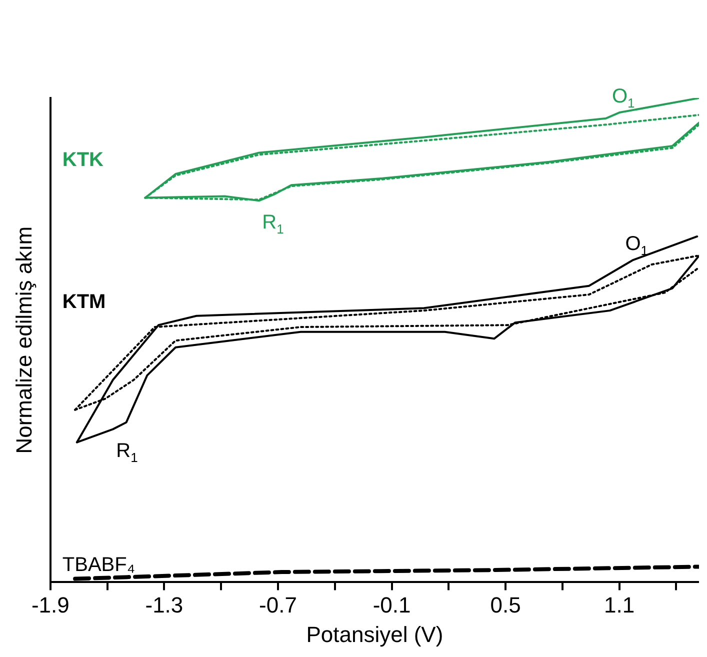  What do you see at coordinates (23, 340) in the screenshot?
I see `y-axis-title: Normalize edilmiş akım` at bounding box center [23, 340].